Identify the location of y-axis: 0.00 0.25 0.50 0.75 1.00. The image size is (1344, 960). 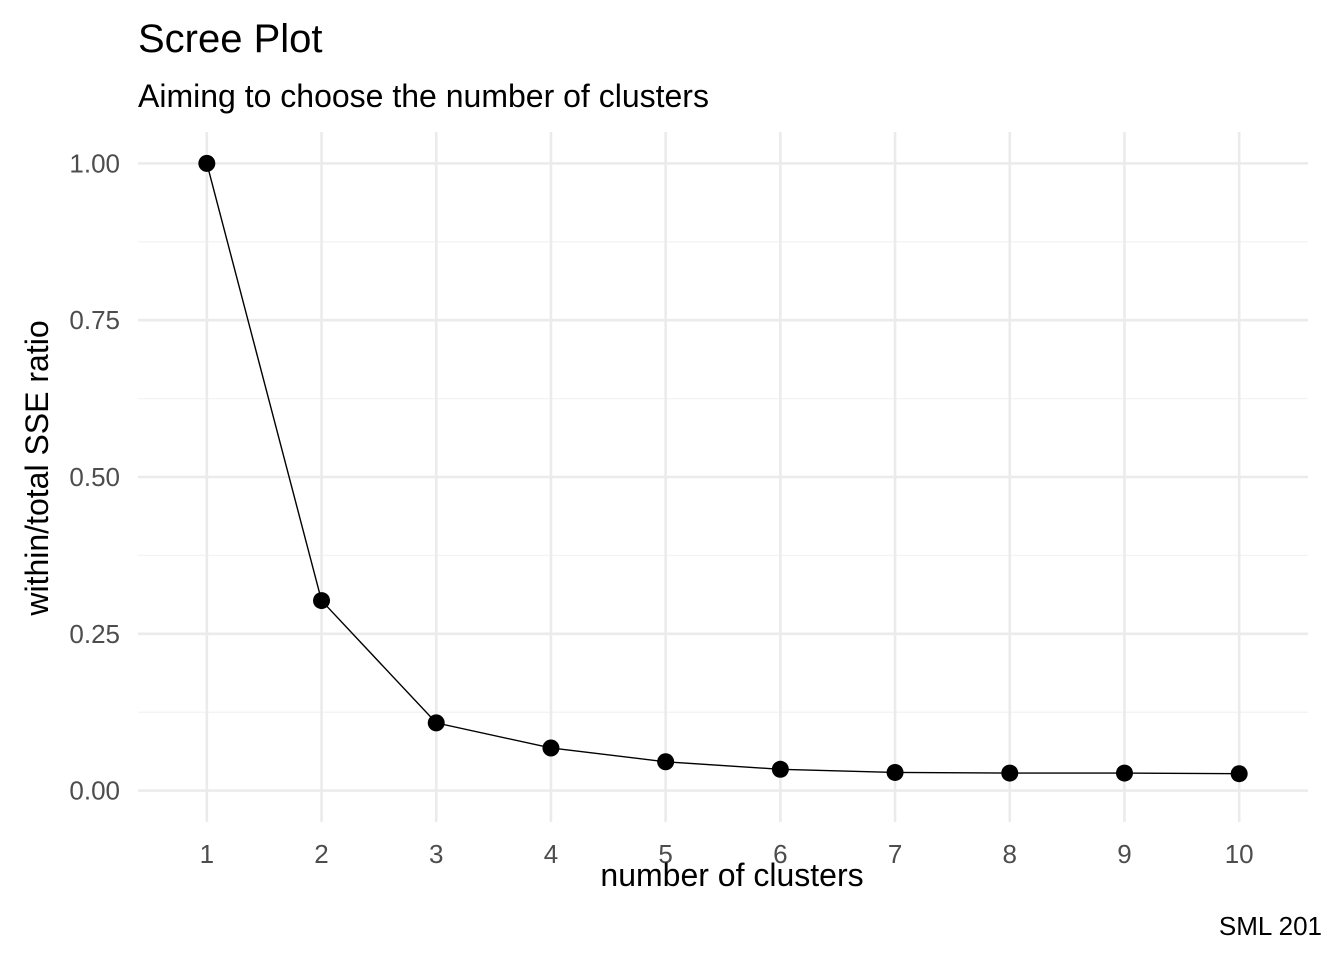
(94, 476).